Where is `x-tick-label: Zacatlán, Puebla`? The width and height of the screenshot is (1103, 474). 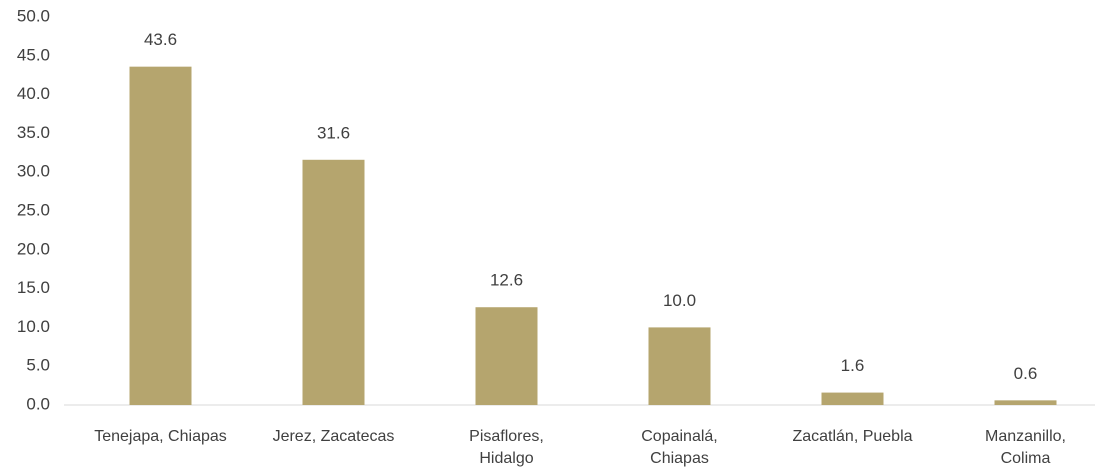 x-tick-label: Zacatlán, Puebla is located at coordinates (852, 436).